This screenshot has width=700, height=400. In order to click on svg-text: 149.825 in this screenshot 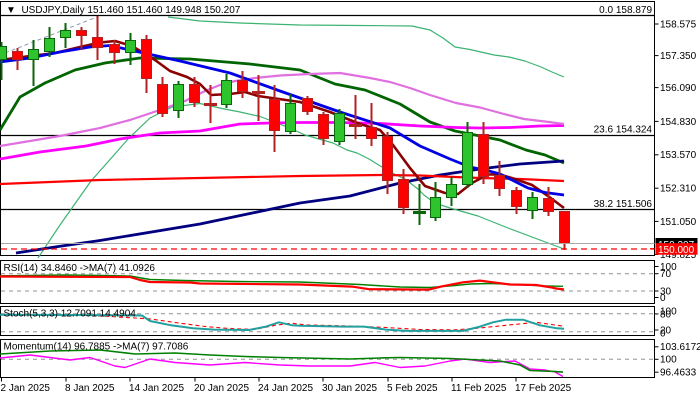, I will do `click(678, 255)`.